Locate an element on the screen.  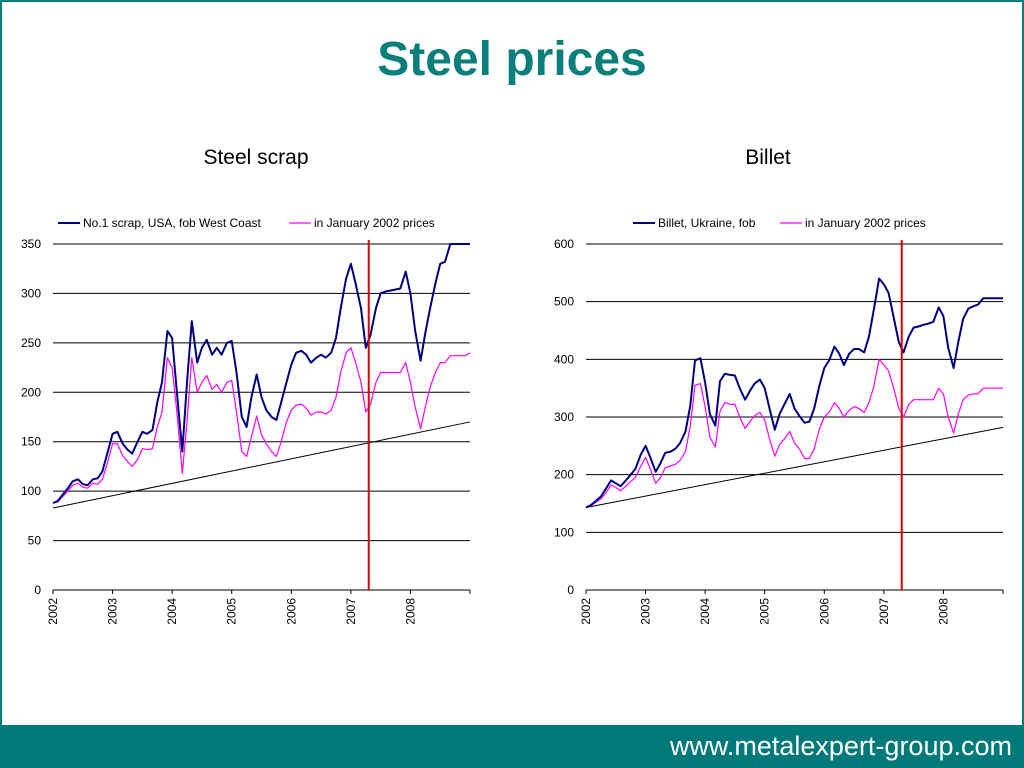
footer-url: www.metalexpert-group.com is located at coordinates (840, 746).